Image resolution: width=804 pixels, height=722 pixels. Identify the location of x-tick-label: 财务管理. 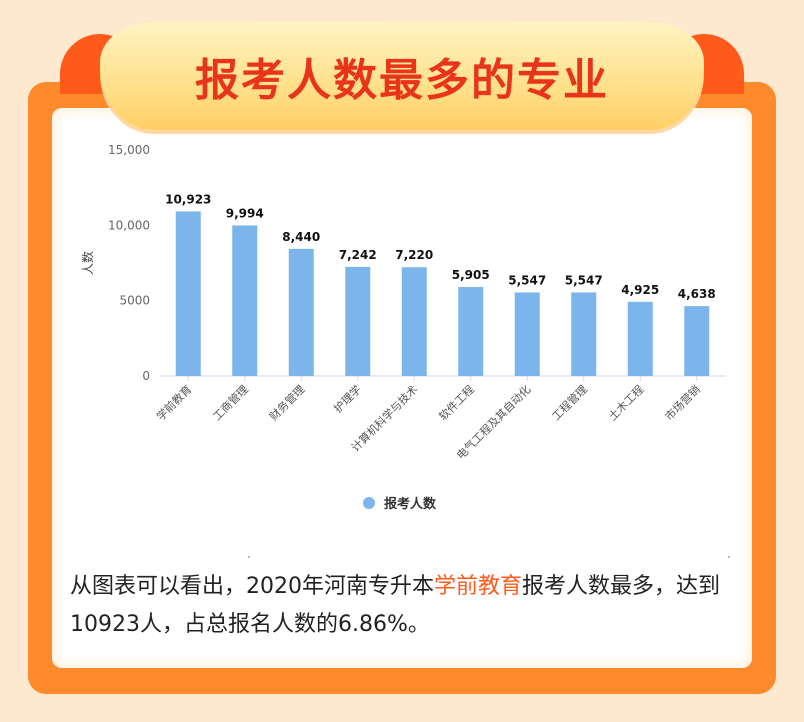
(286, 402).